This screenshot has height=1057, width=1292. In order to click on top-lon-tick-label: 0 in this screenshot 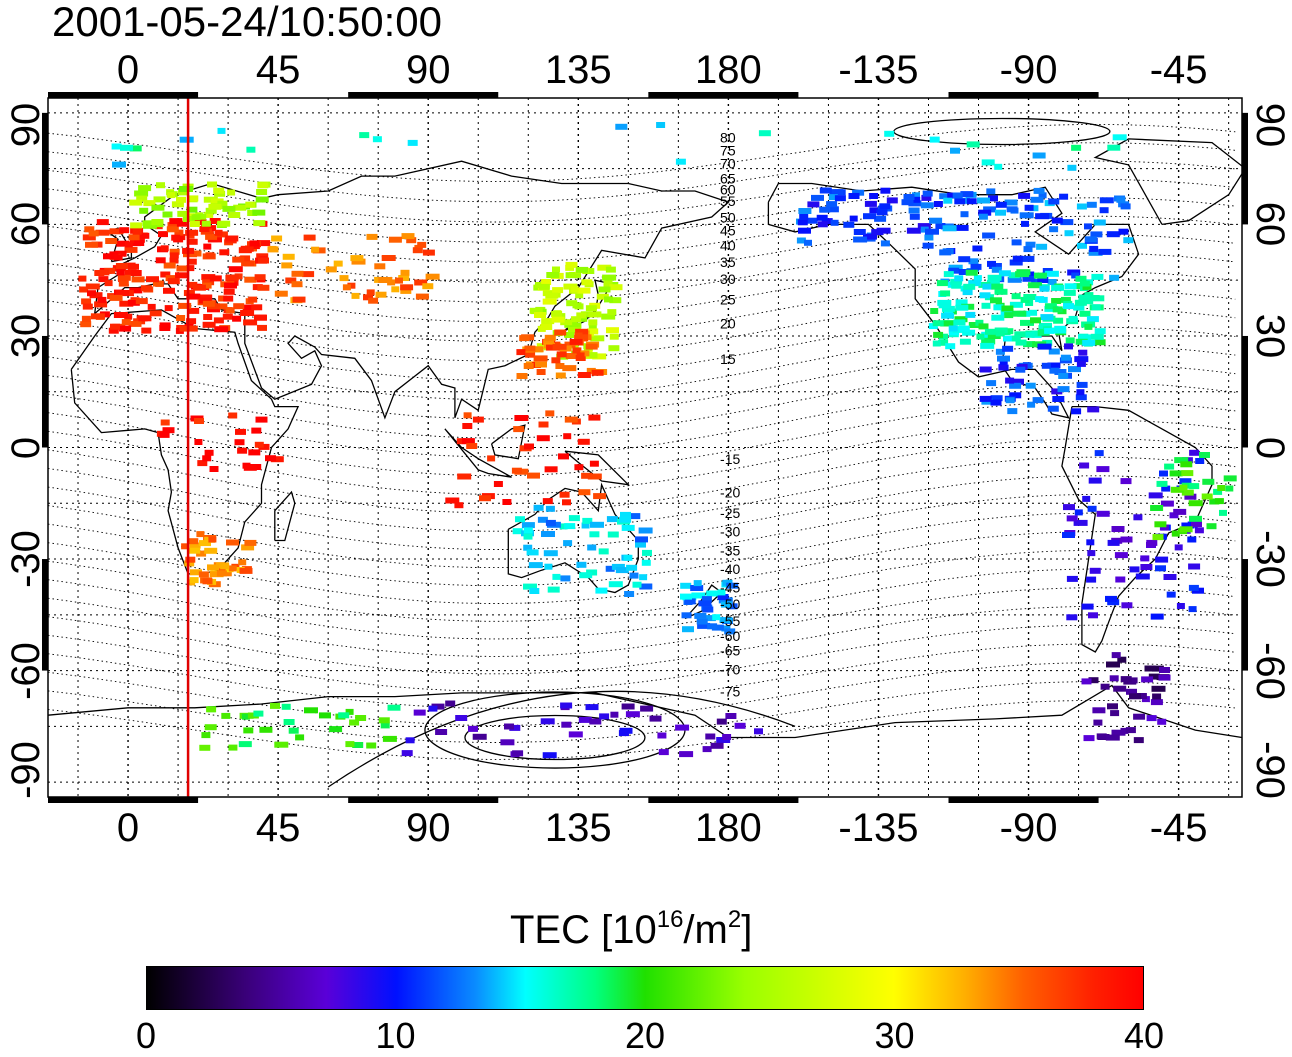, I will do `click(128, 70)`.